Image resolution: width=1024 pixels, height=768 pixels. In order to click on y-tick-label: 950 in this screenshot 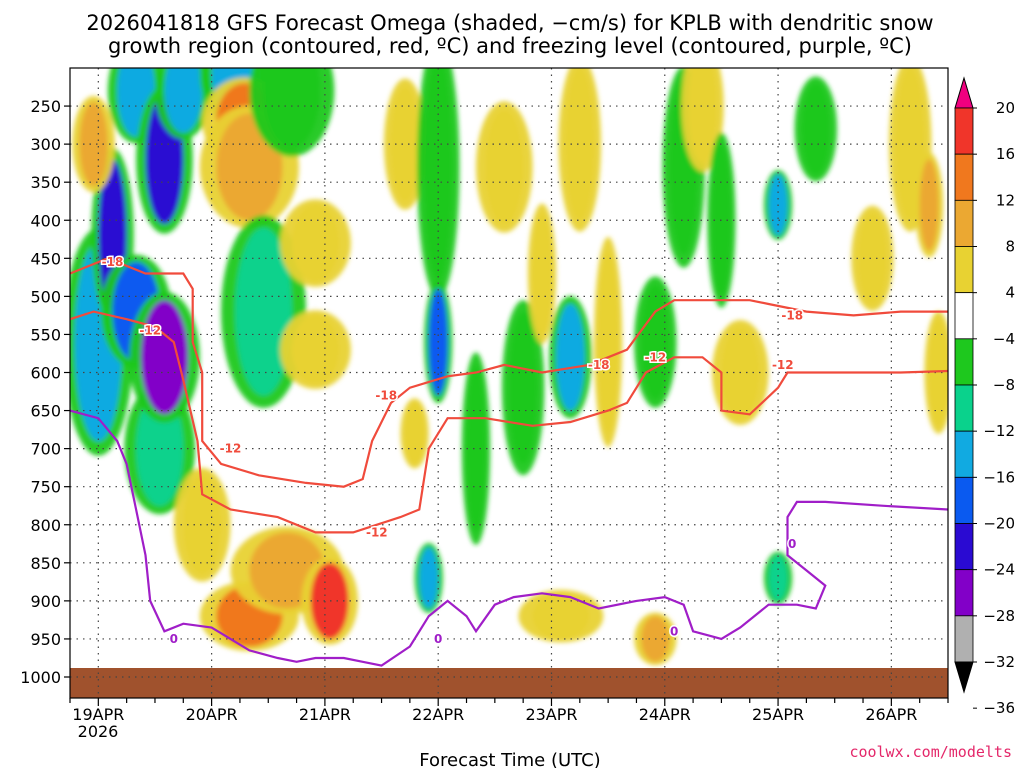, I will do `click(45, 639)`.